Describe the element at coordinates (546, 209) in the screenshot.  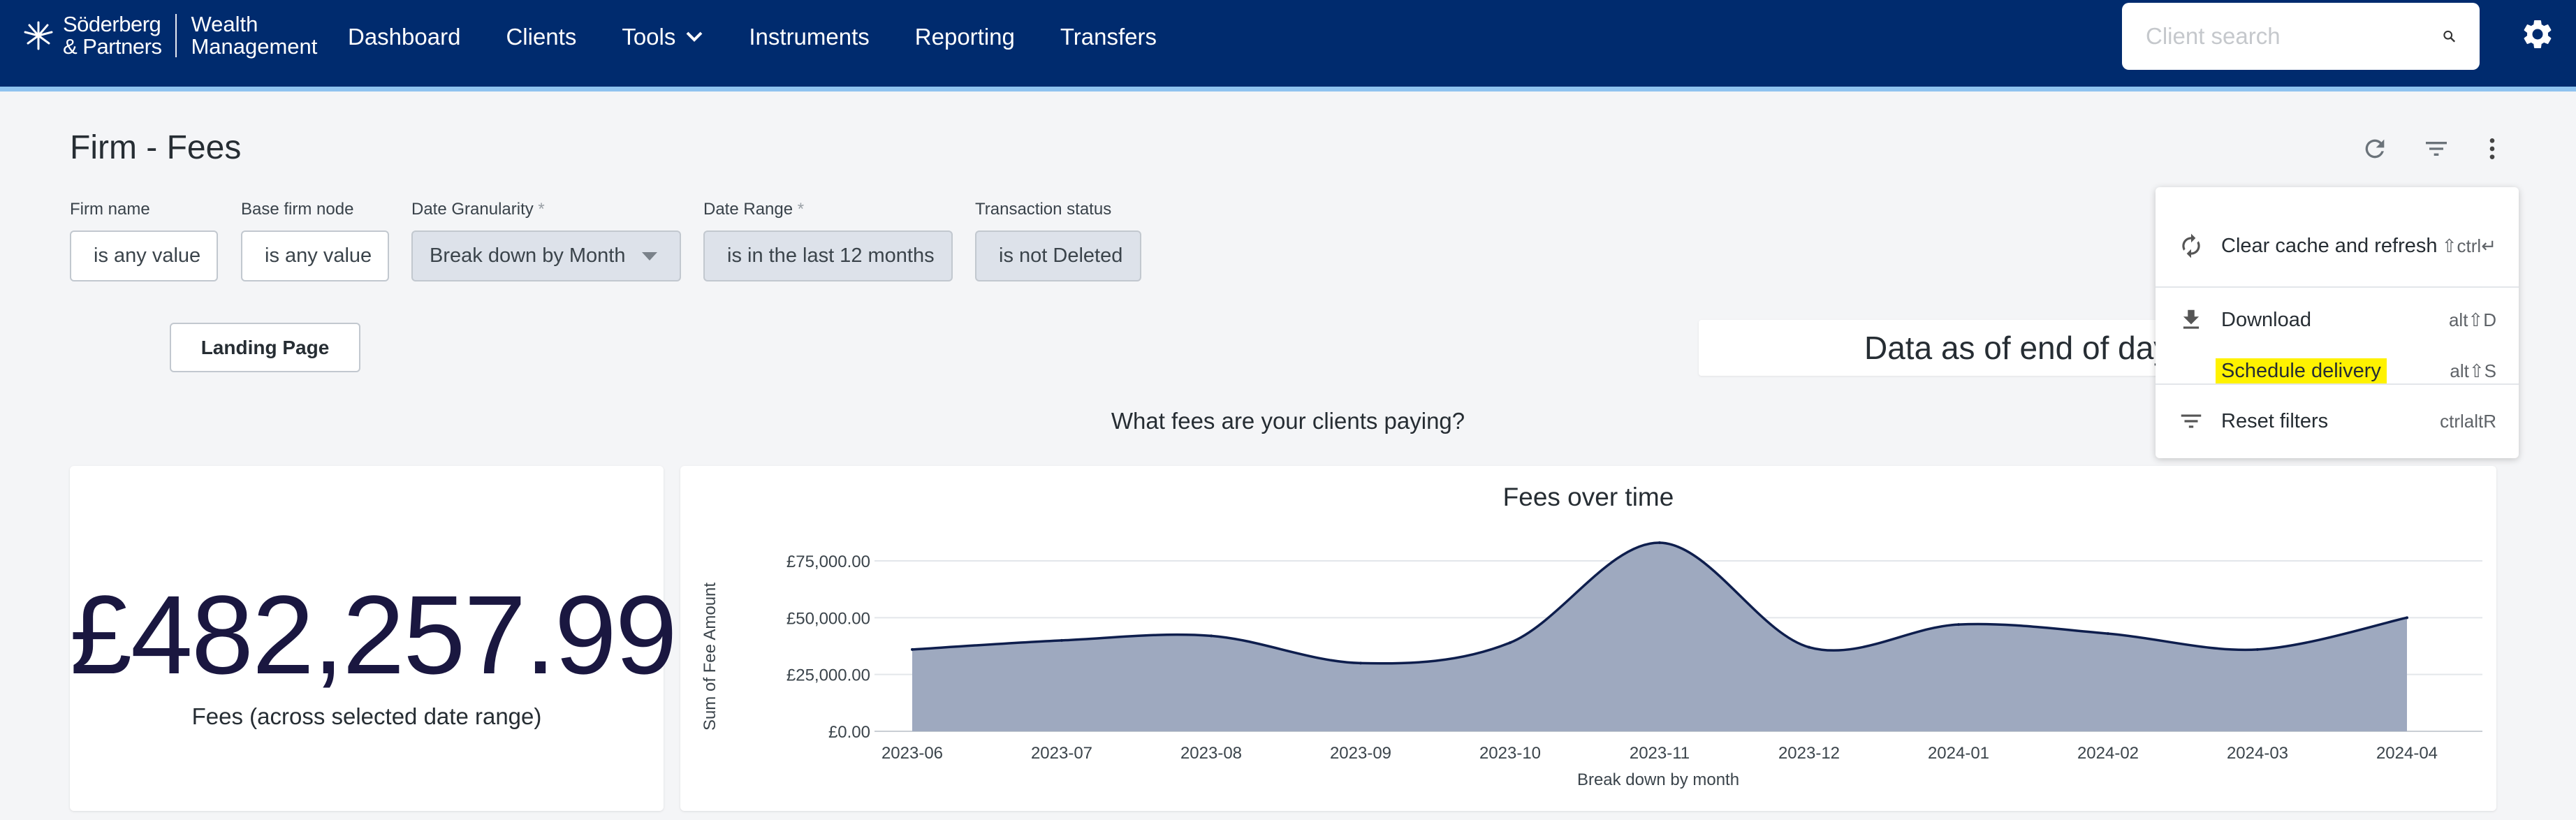
I see `filter-date-granularity-label: Date Granularity *` at that location.